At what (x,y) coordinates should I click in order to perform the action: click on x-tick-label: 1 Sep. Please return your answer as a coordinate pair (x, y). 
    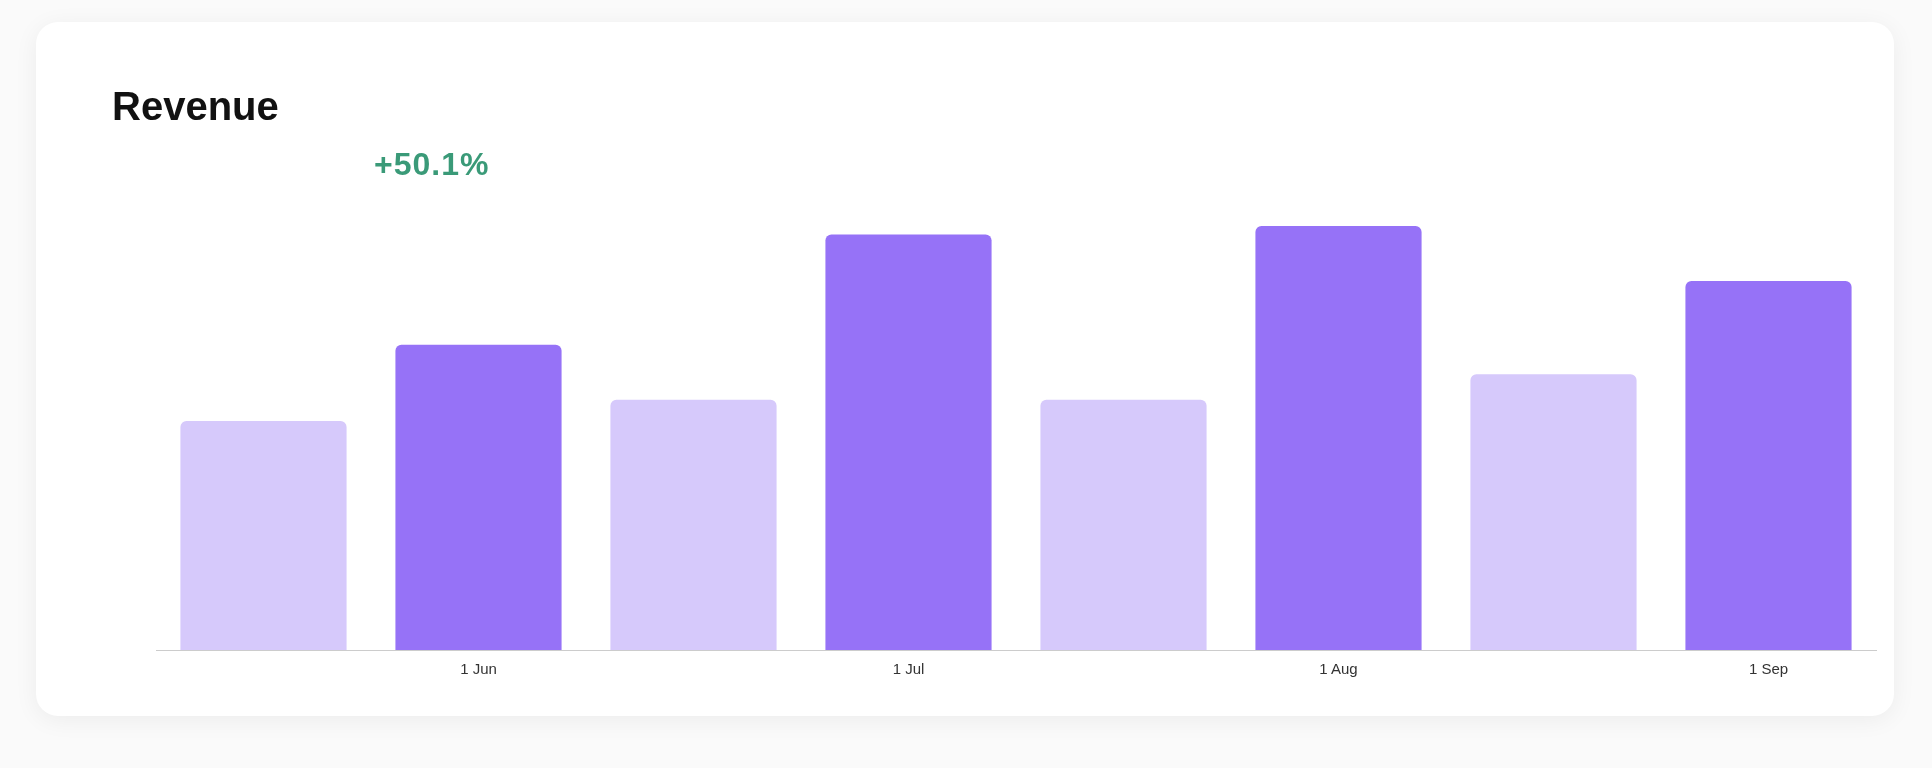
    Looking at the image, I should click on (1768, 669).